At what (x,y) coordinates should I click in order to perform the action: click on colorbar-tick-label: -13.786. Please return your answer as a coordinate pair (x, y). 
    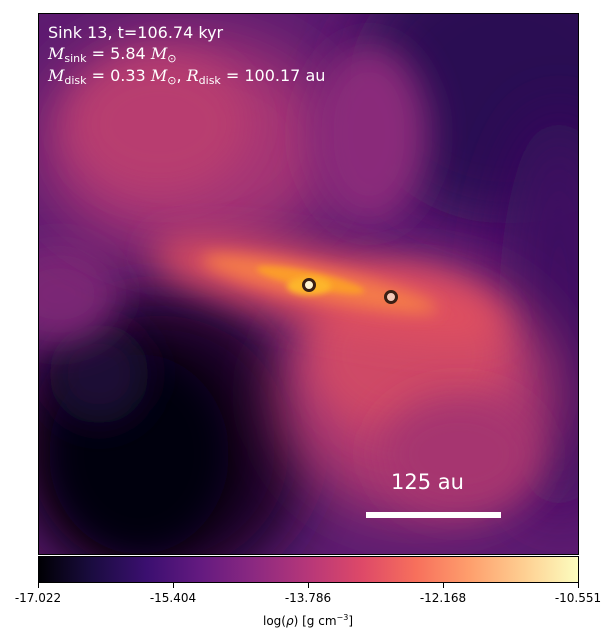
    Looking at the image, I should click on (308, 598).